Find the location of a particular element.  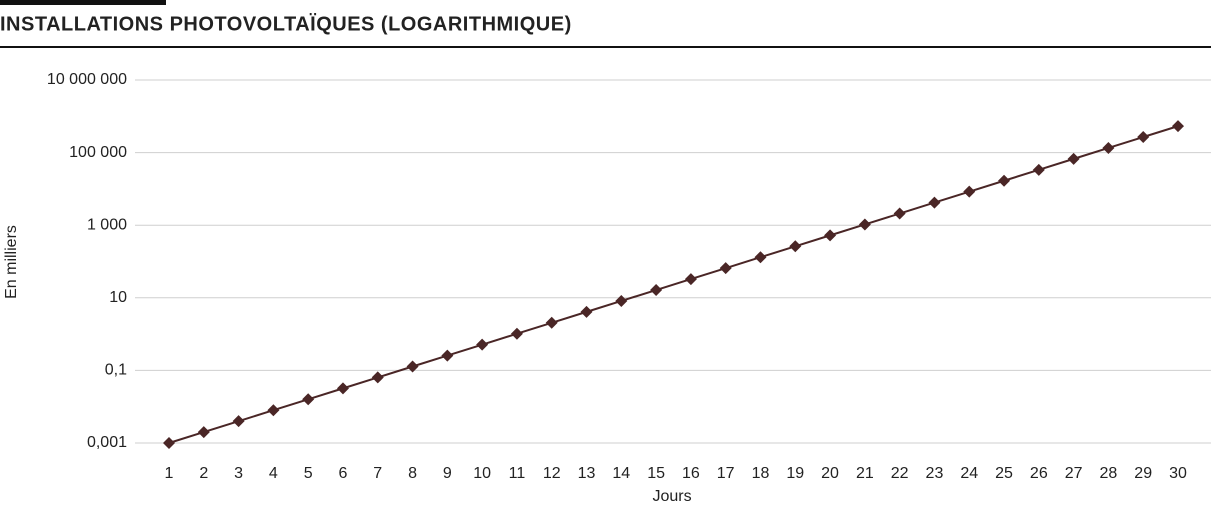

x-tick-label: 12 is located at coordinates (552, 473).